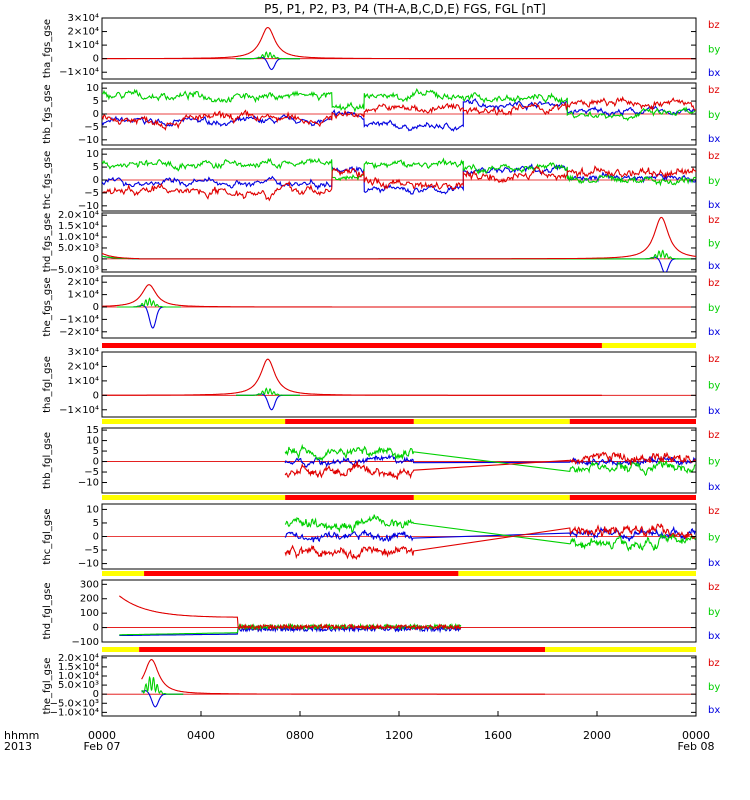 The height and width of the screenshot is (800, 750). I want to click on panel-thc_fgs_gse: 10 5 0 −5 −10 thc_fgs_gse bz by bx, so click(381, 180).